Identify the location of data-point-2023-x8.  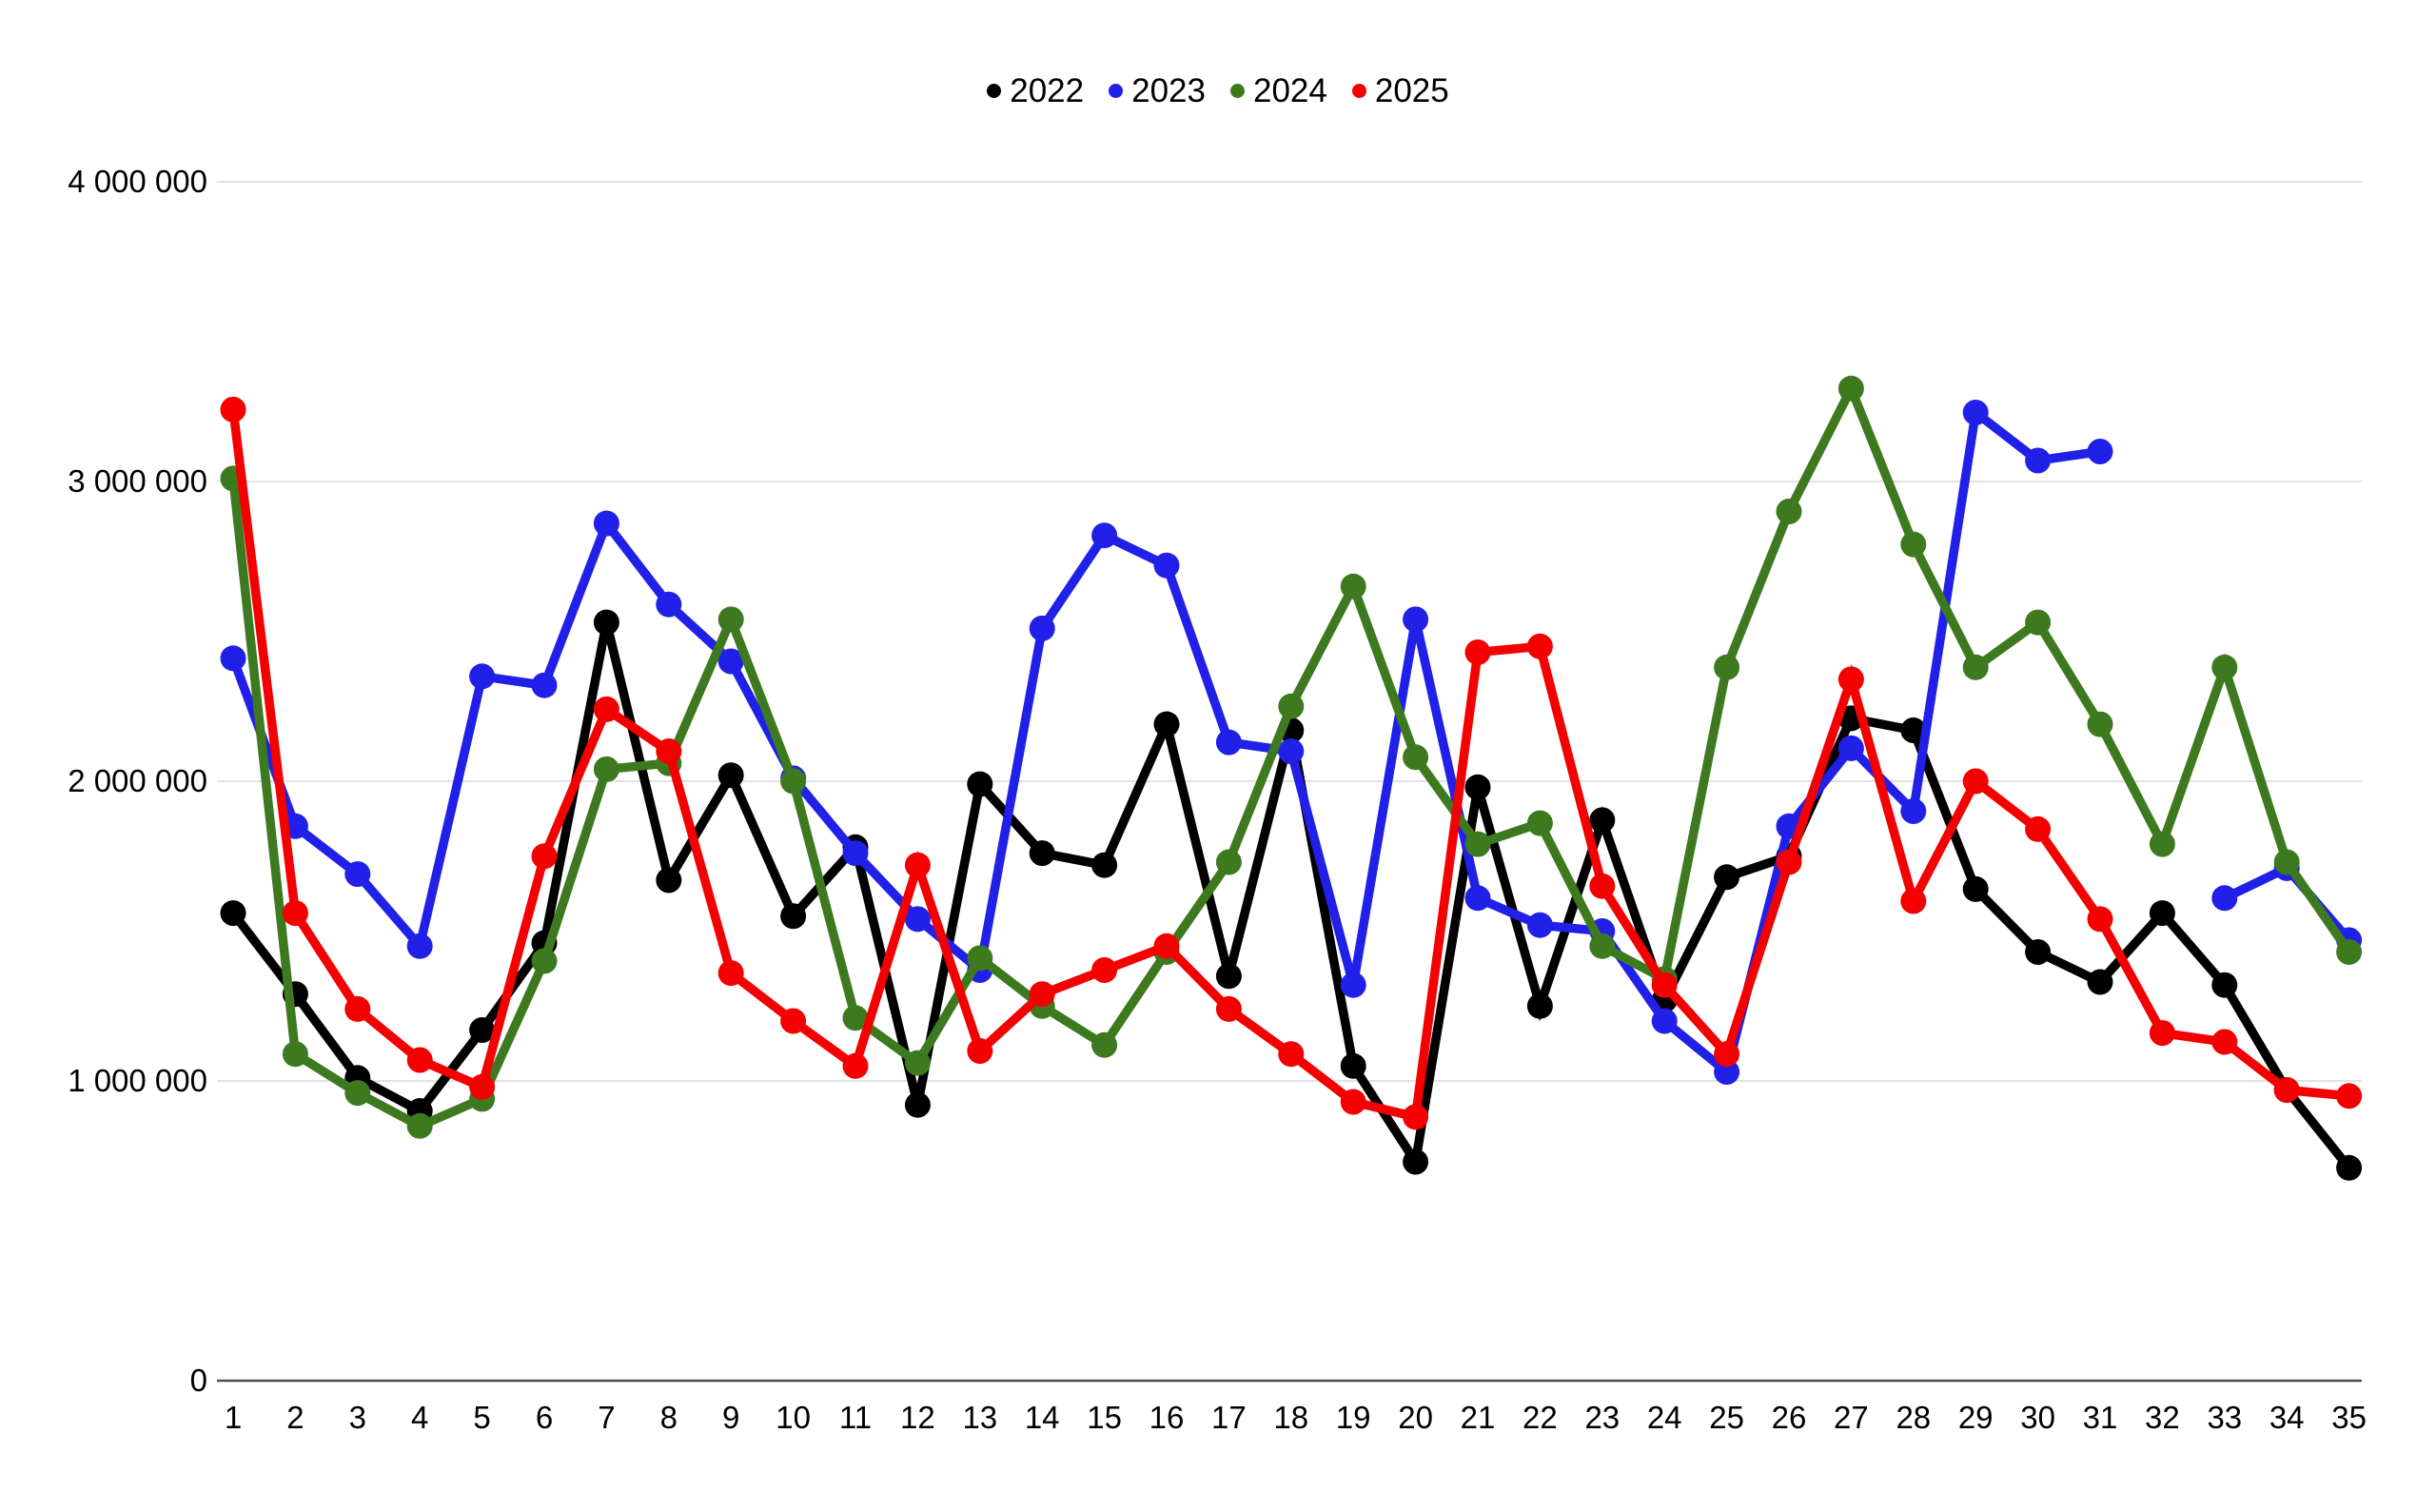
(669, 604).